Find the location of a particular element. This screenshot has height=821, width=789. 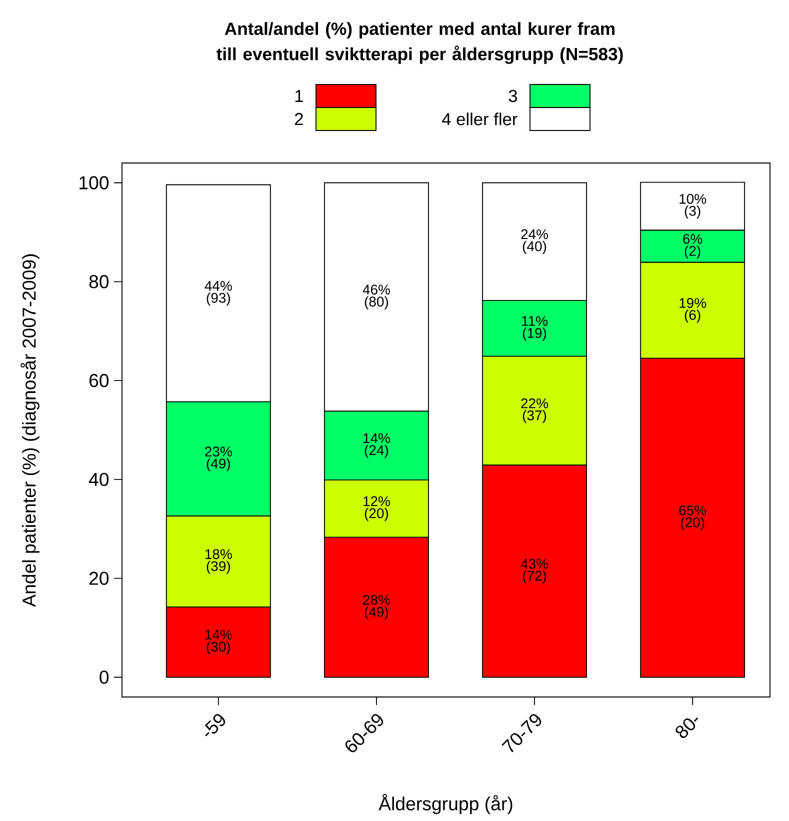

y-tick-label: 40 is located at coordinates (98, 479).